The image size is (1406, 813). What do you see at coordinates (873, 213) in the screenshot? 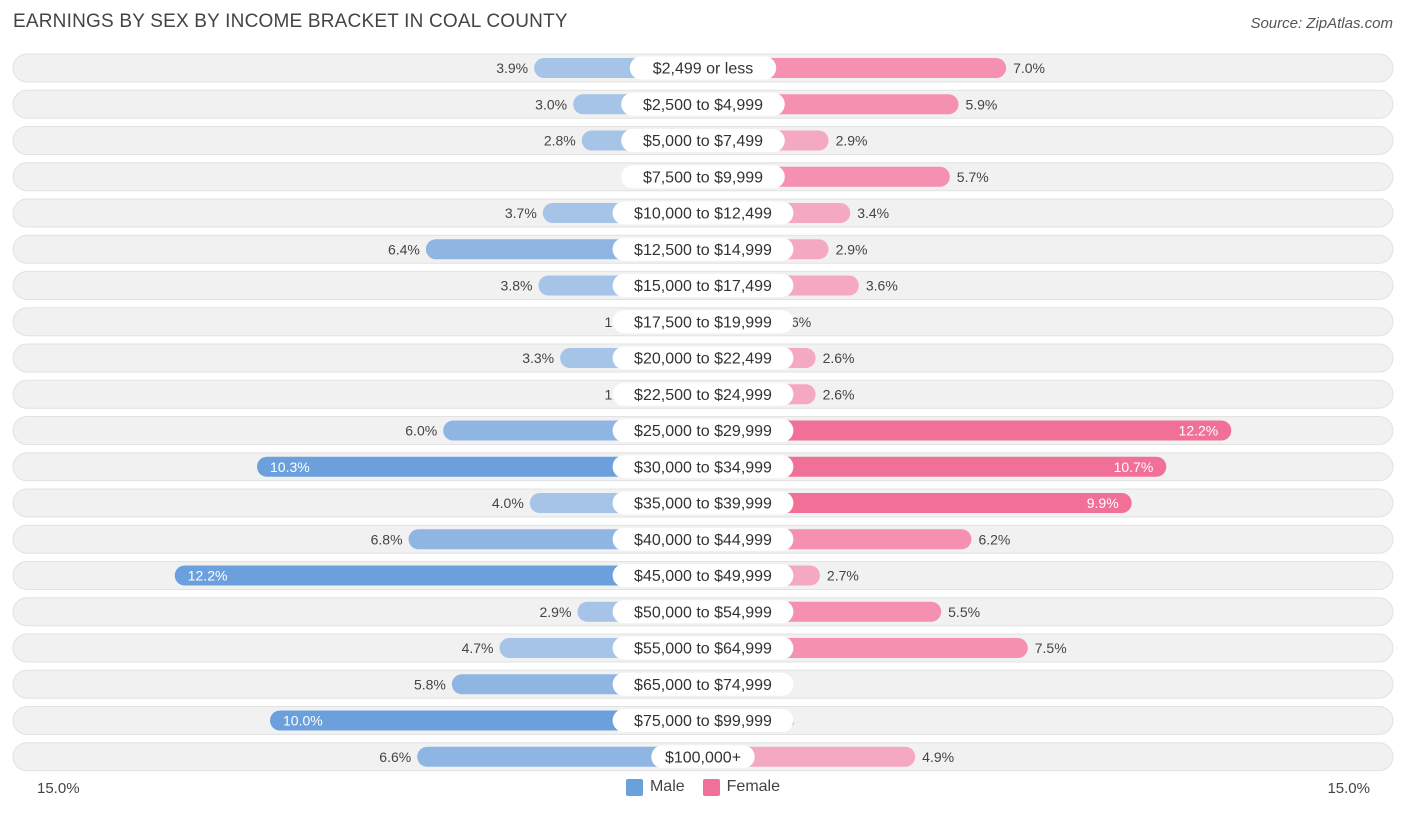
I see `value-label-female: 3.4%` at bounding box center [873, 213].